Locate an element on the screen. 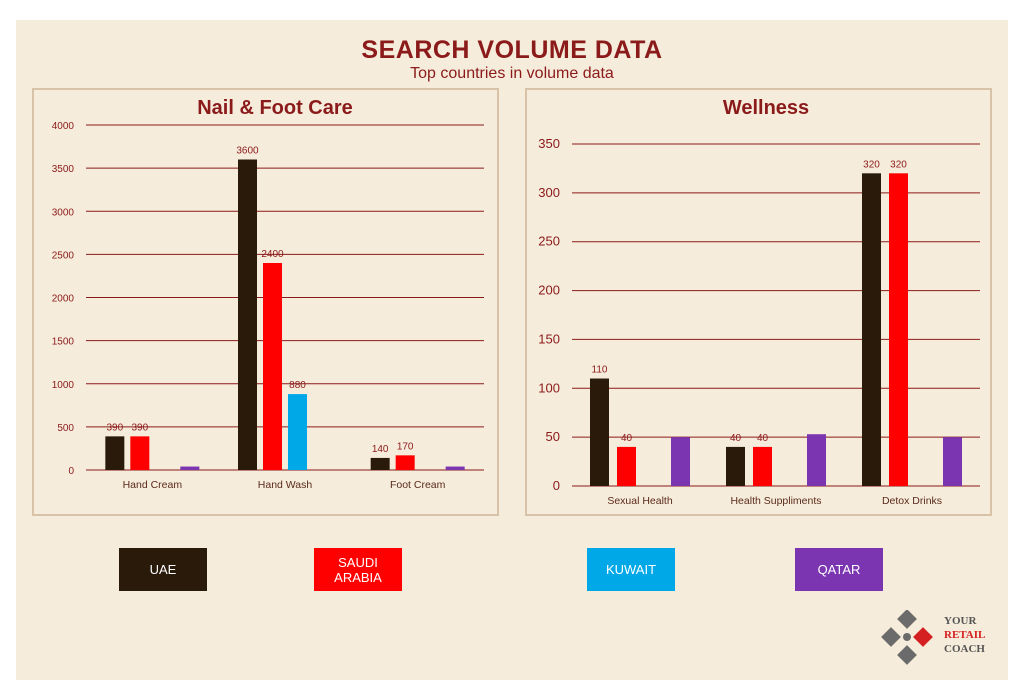 The width and height of the screenshot is (1024, 695). y-tick-label: 3000 is located at coordinates (63, 212).